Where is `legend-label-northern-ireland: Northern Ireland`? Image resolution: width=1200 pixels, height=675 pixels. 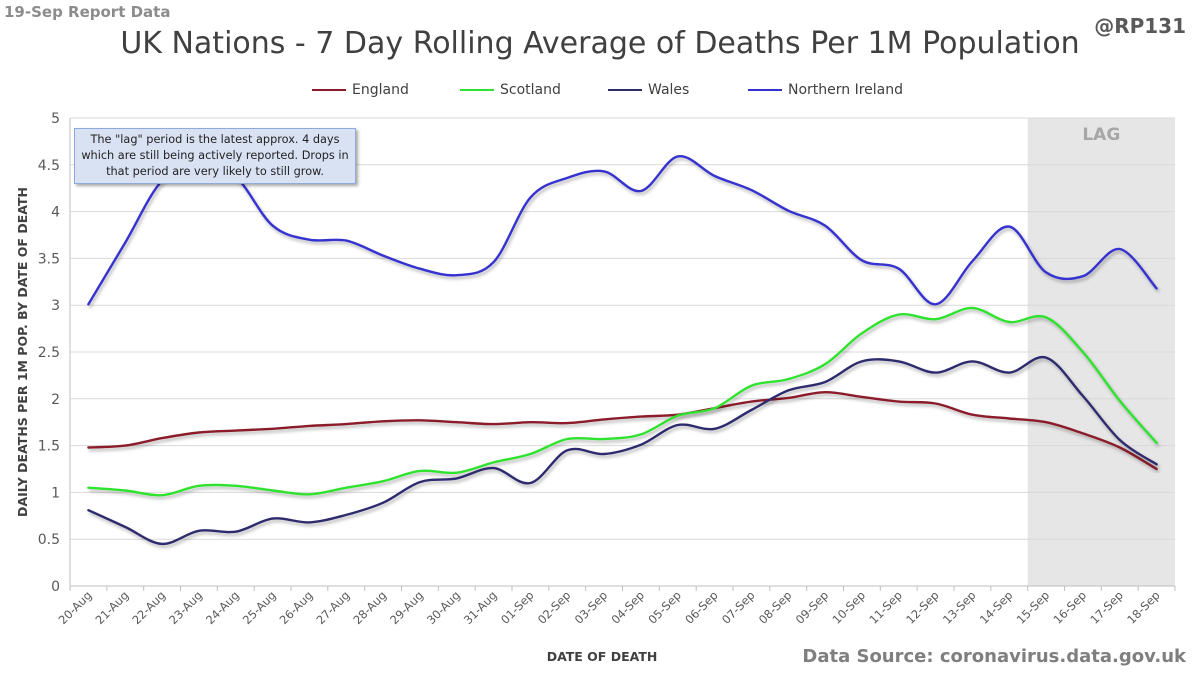 legend-label-northern-ireland: Northern Ireland is located at coordinates (846, 90).